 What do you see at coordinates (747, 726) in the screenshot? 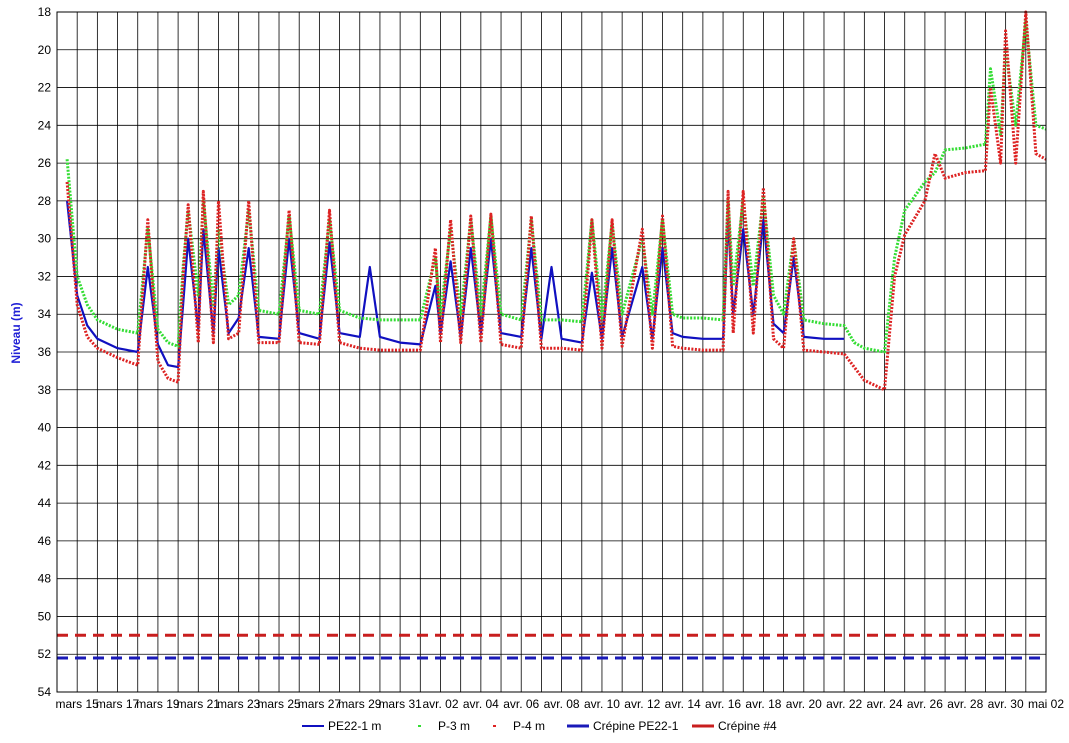
I see `legend-label: Crépine #4` at bounding box center [747, 726].